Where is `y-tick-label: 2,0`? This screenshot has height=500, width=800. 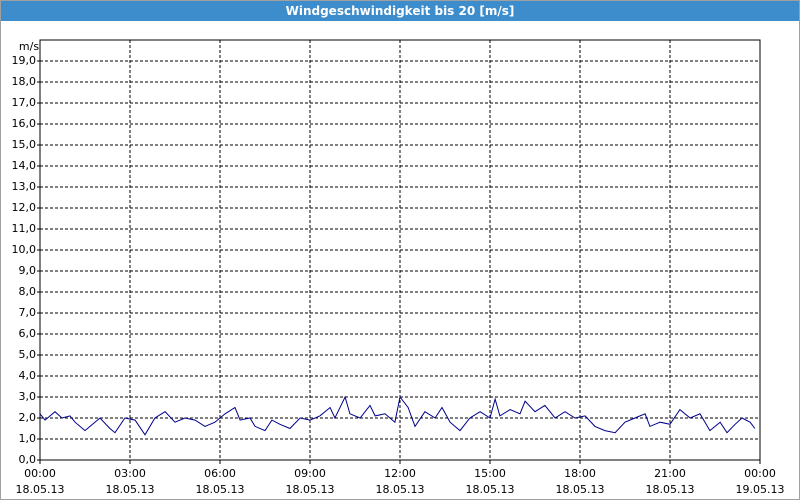 y-tick-label: 2,0 is located at coordinates (28, 417).